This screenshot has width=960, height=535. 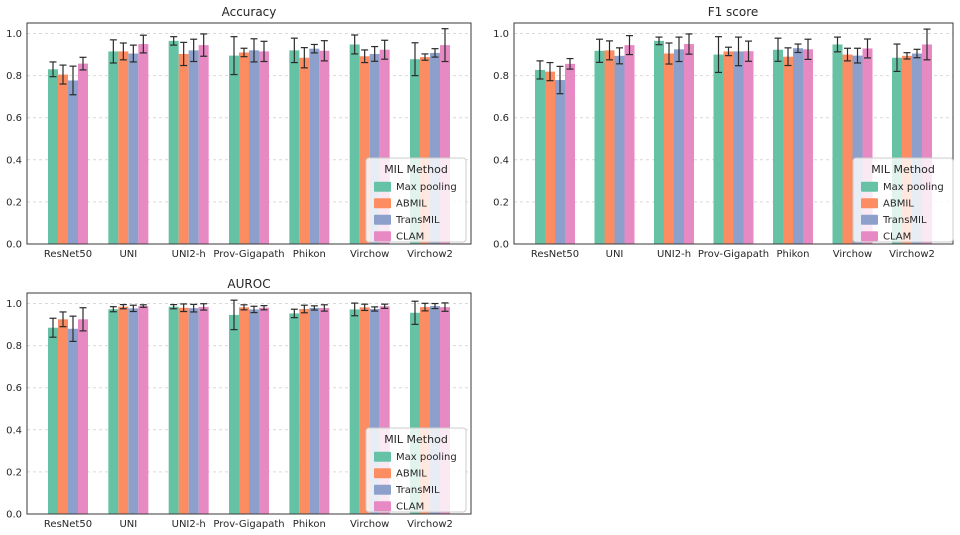 What do you see at coordinates (304, 411) in the screenshot?
I see `bar-abmil-phikon` at bounding box center [304, 411].